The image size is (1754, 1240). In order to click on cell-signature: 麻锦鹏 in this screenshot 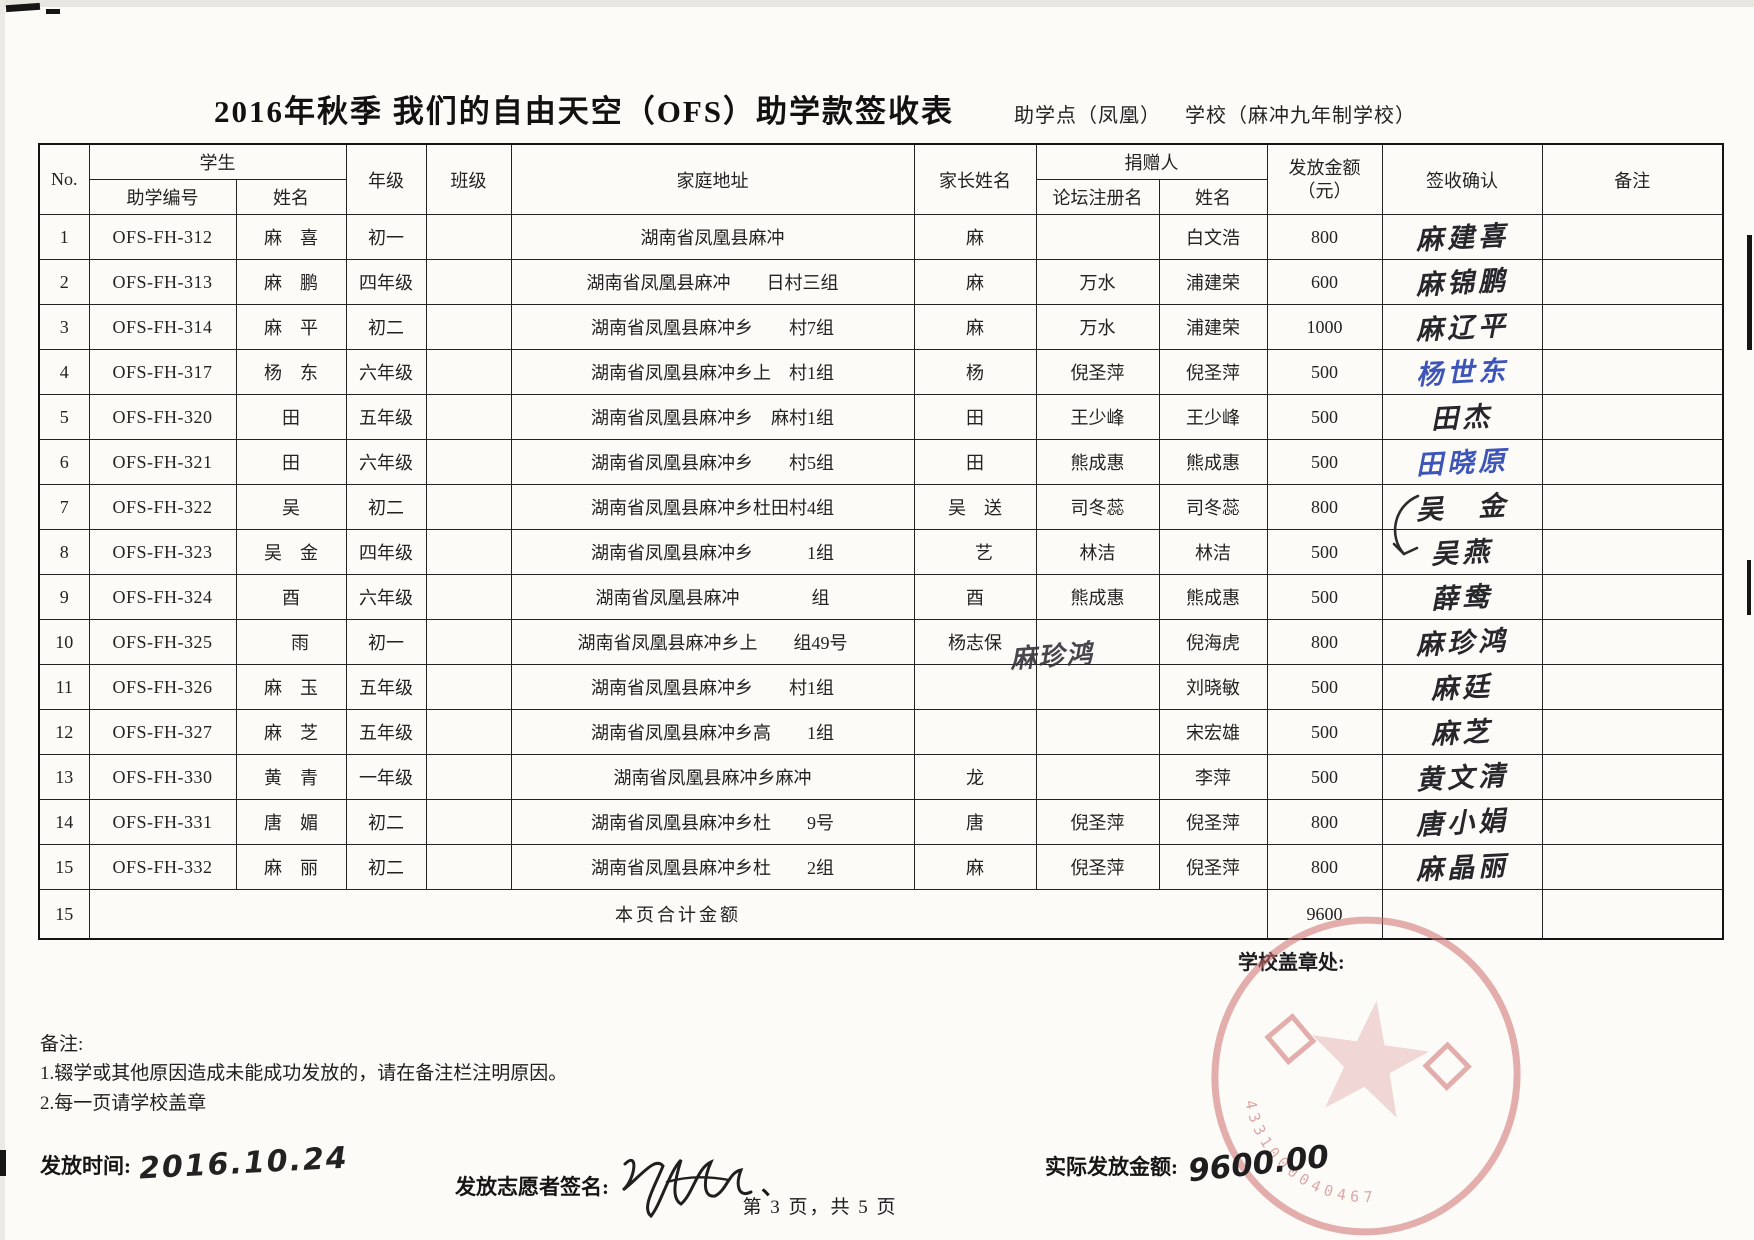, I will do `click(1462, 282)`.